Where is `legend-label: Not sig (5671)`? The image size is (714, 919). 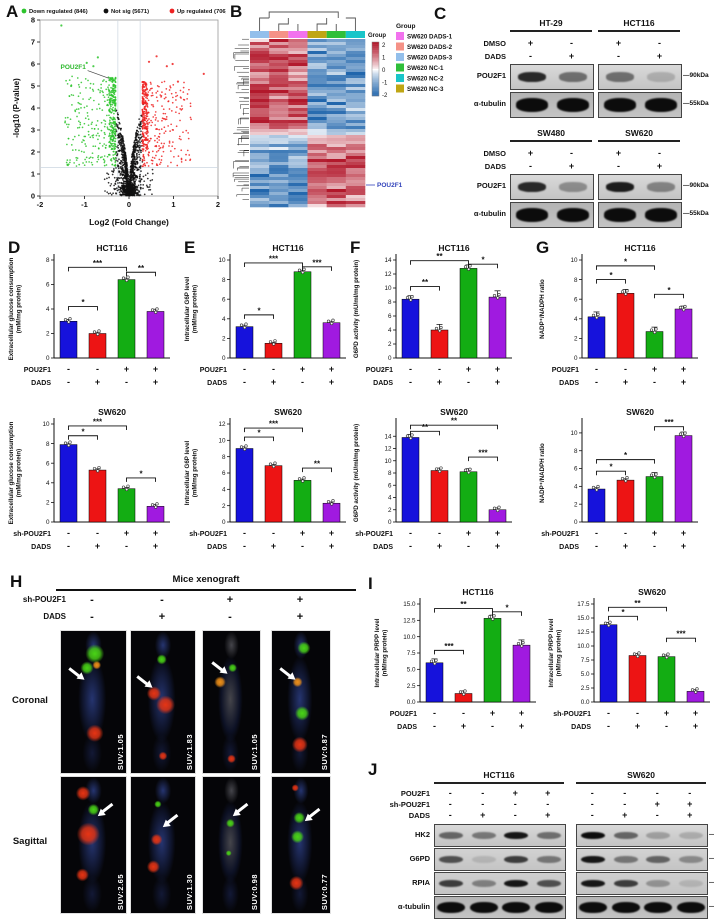
legend-label: Not sig (5671) is located at coordinates (130, 12).